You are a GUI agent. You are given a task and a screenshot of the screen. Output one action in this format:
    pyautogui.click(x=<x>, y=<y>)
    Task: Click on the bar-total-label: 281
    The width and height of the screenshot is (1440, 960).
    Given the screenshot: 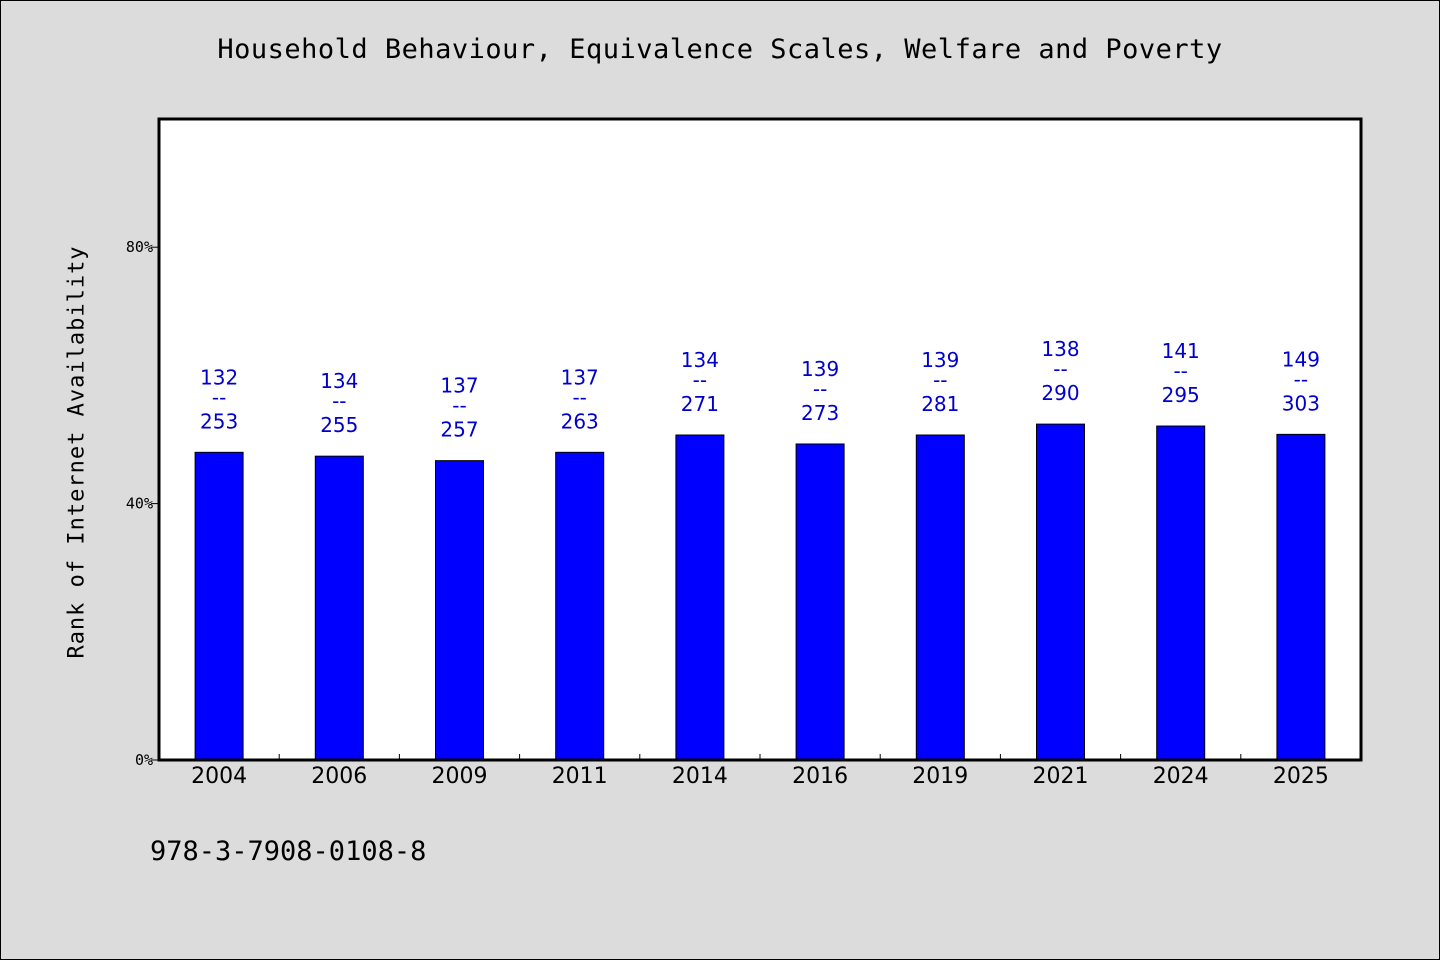 What is the action you would take?
    pyautogui.click(x=940, y=404)
    